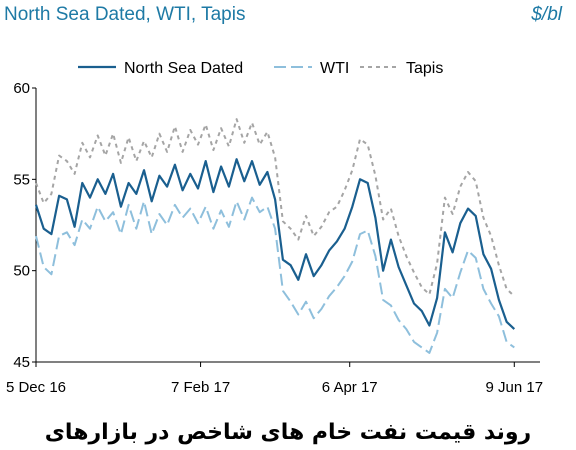  What do you see at coordinates (21, 362) in the screenshot?
I see `y-tick-label: 45` at bounding box center [21, 362].